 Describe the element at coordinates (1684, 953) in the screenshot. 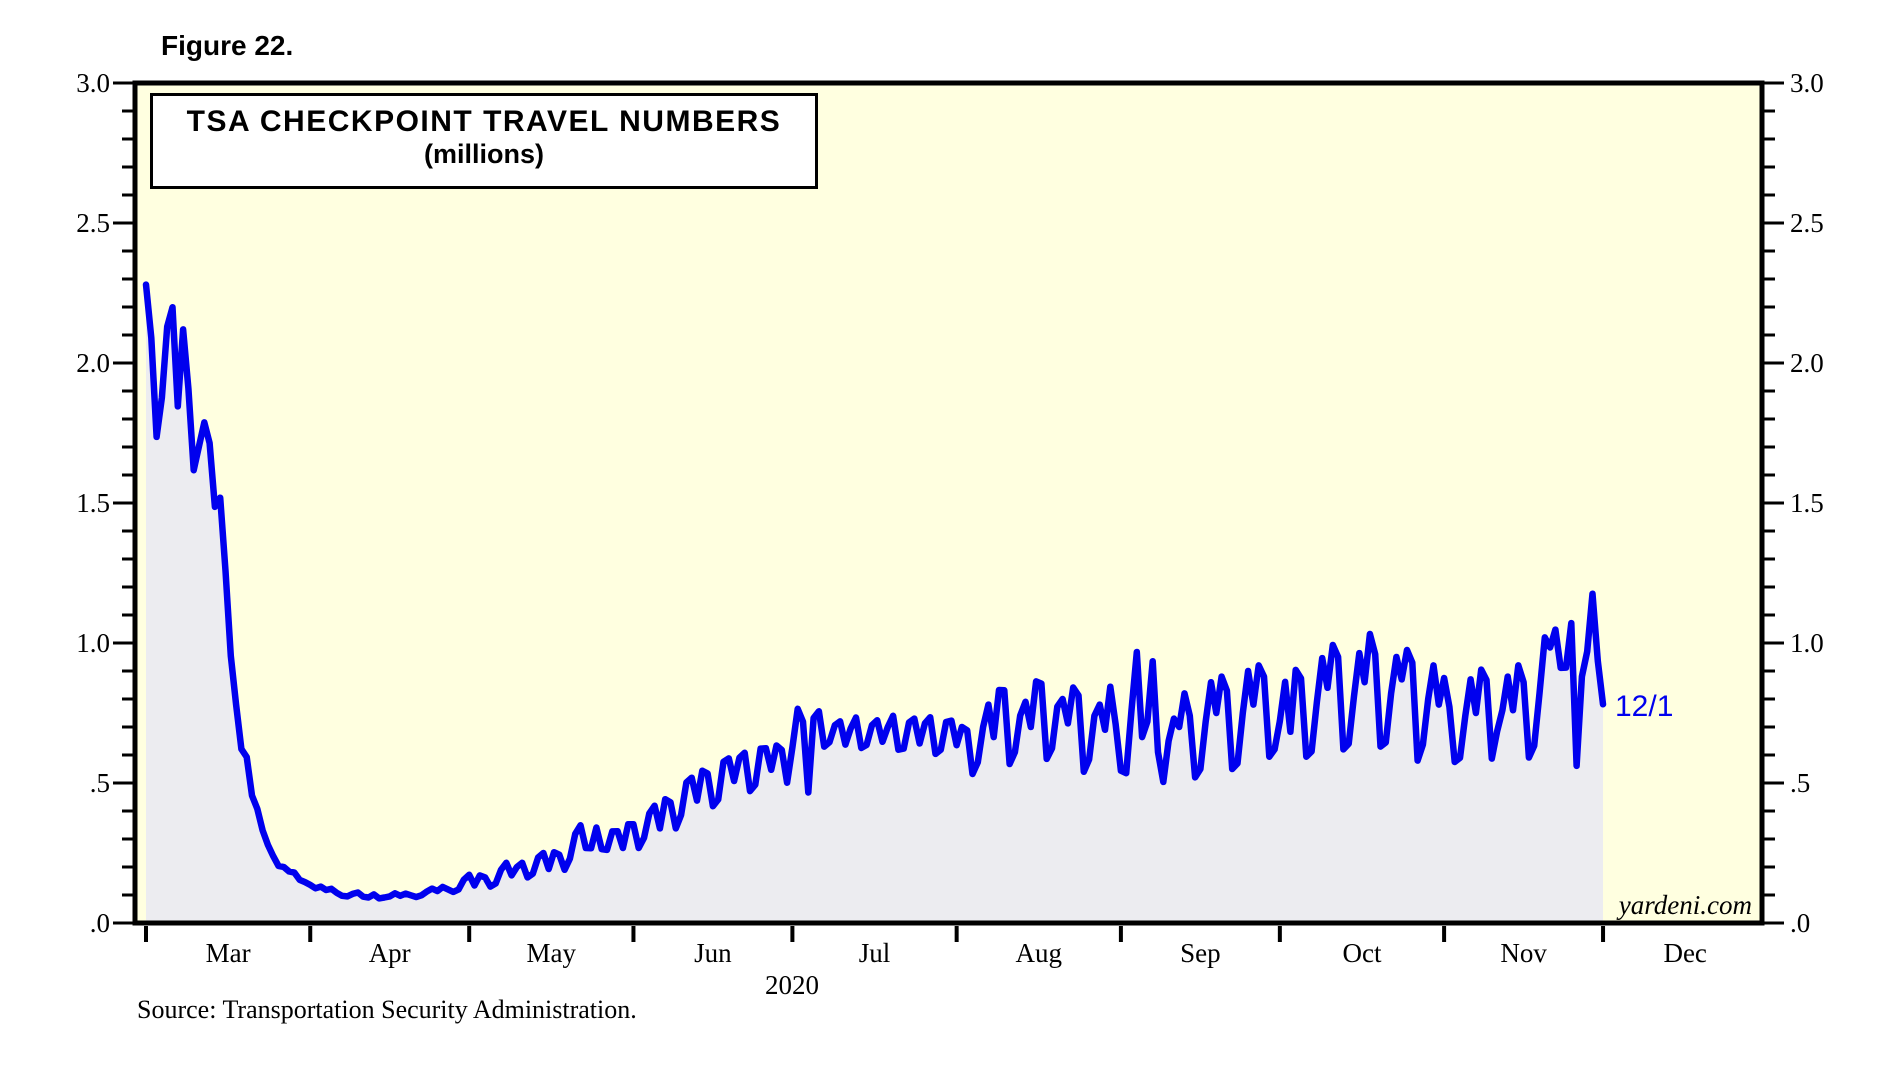

I see `x-axis-month-label: Dec` at that location.